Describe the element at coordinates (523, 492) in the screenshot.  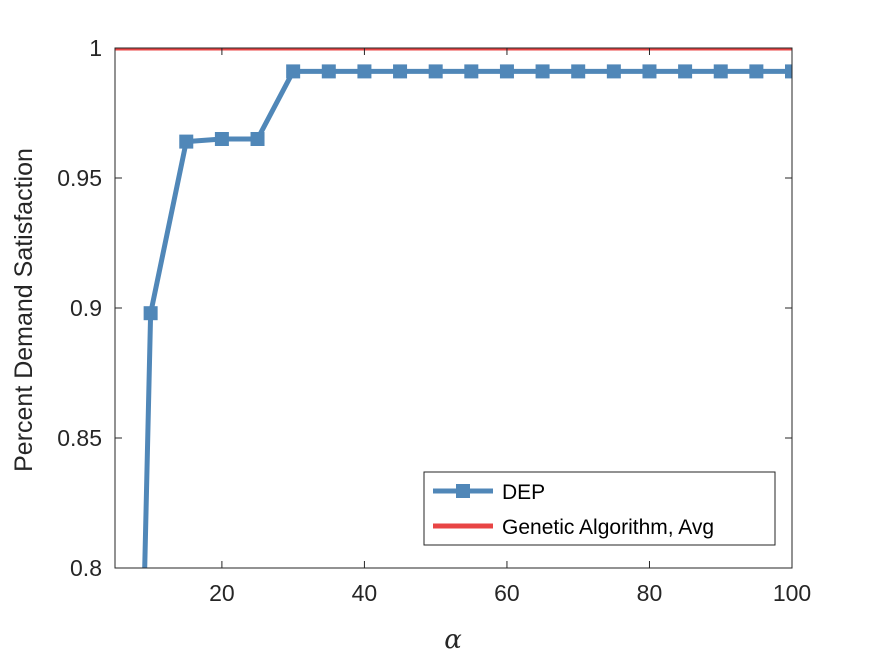
I see `legend-label-dep: DEP` at that location.